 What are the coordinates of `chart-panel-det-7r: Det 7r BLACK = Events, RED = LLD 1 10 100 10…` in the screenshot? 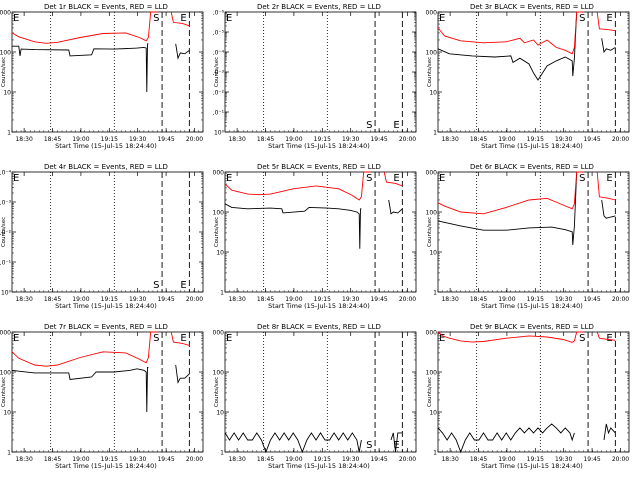 It's located at (102, 396).